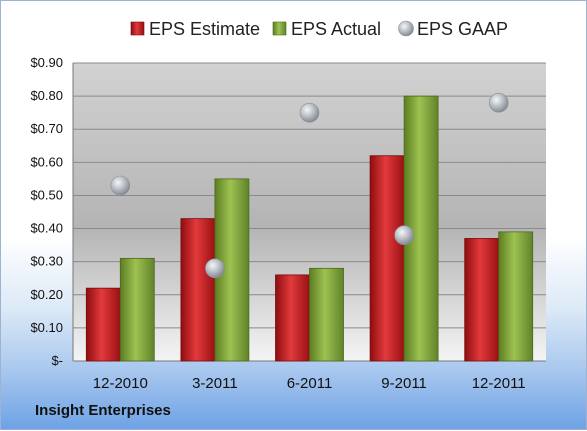 This screenshot has width=587, height=431. I want to click on legend-eps-actual: EPS Actual, so click(326, 29).